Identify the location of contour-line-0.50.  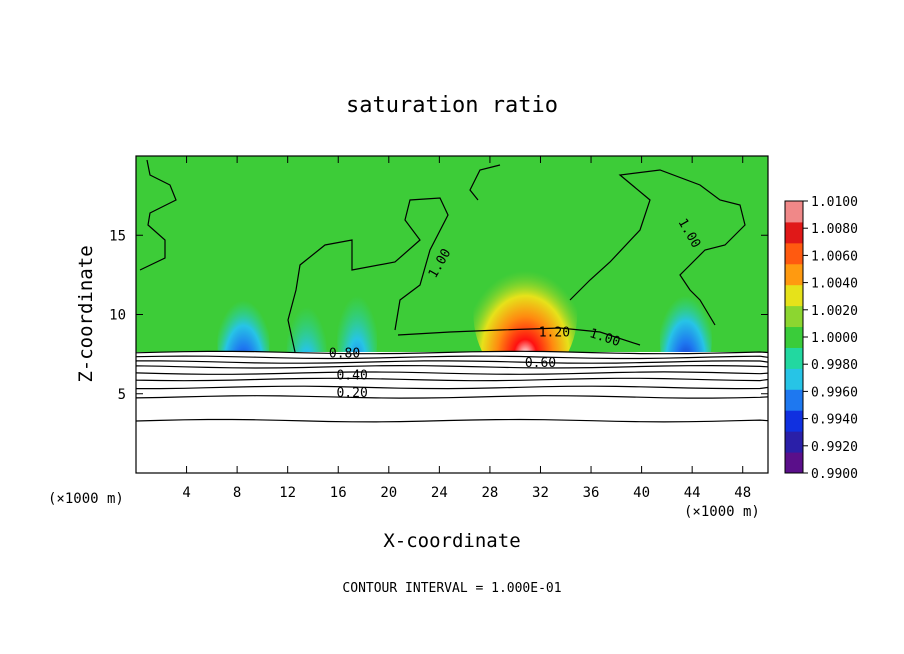
(452, 373).